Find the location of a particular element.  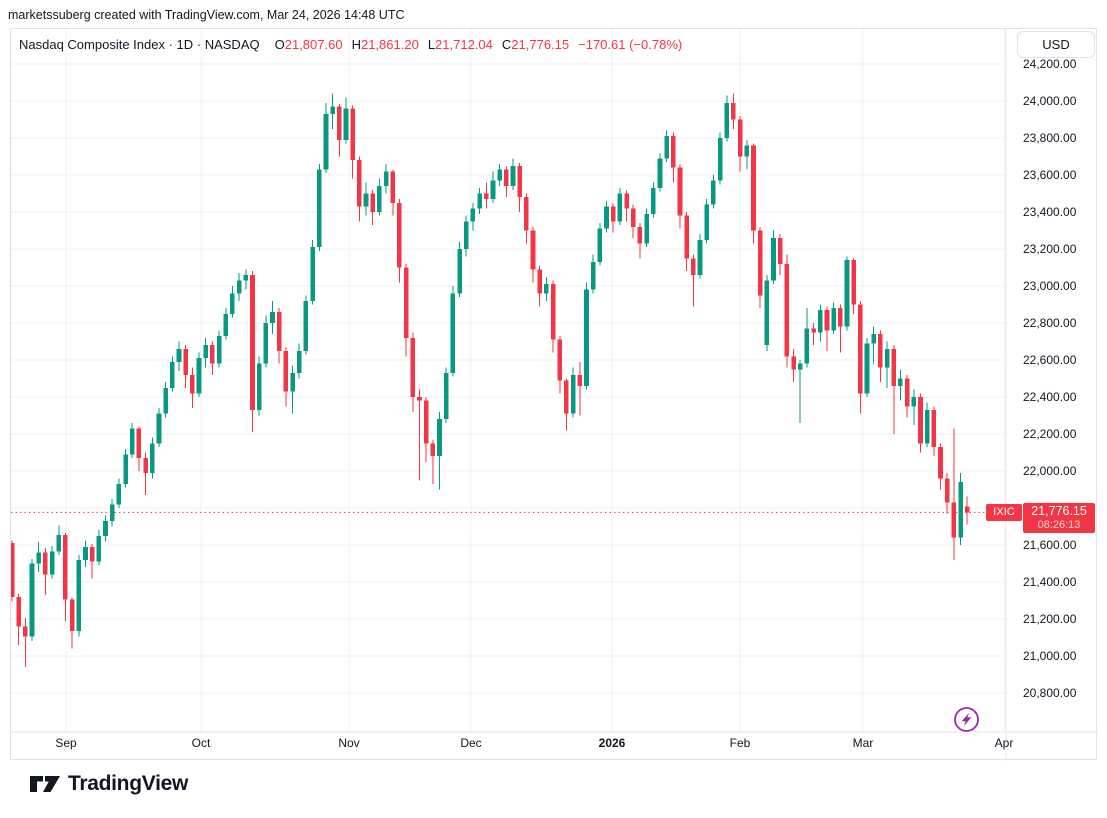

price-axis-label: 21,200.00 is located at coordinates (1050, 619).